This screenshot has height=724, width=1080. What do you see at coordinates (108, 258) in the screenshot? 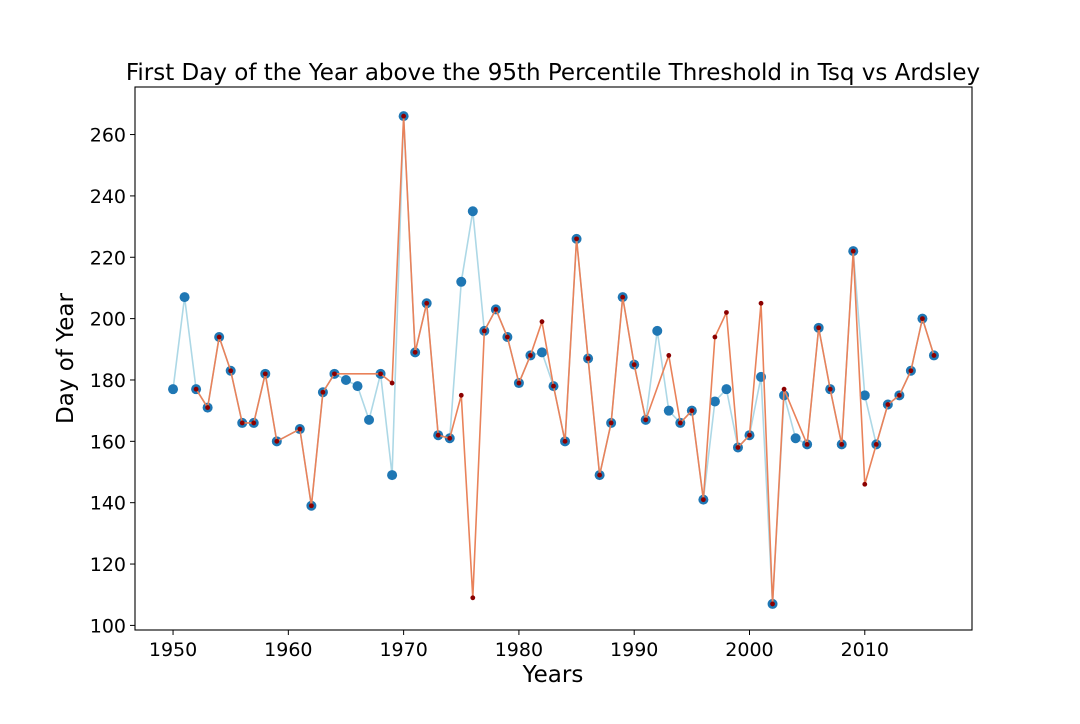
I see `y-tick-label: 220` at bounding box center [108, 258].